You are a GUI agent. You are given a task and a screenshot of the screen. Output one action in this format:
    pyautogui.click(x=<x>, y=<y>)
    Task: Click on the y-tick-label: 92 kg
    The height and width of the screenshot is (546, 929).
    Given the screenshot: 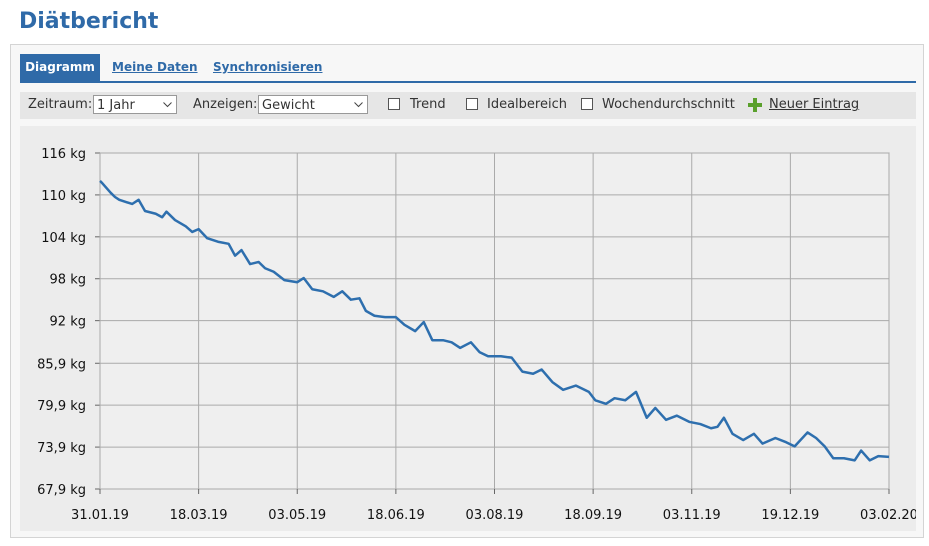 What is the action you would take?
    pyautogui.click(x=68, y=322)
    